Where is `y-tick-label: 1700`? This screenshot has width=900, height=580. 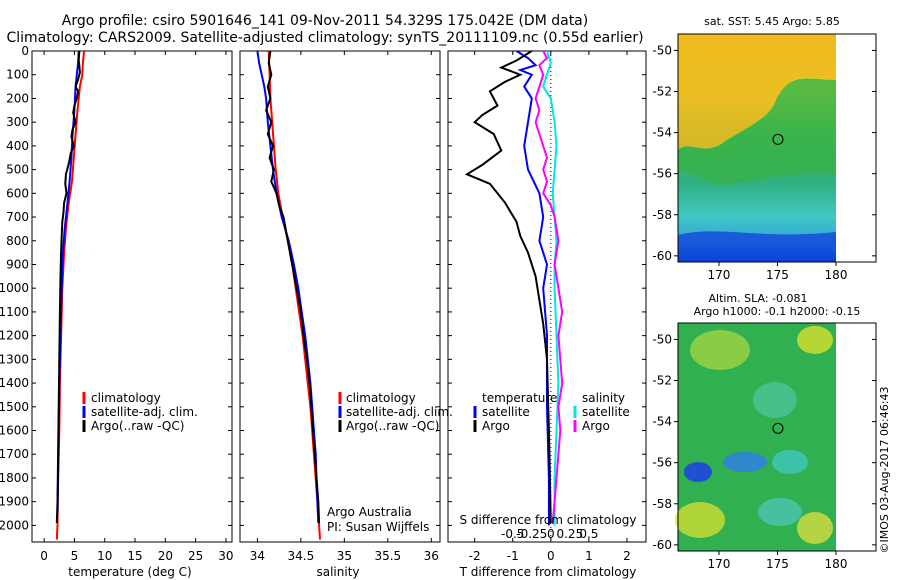 y-tick-label: 1700 is located at coordinates (14, 454).